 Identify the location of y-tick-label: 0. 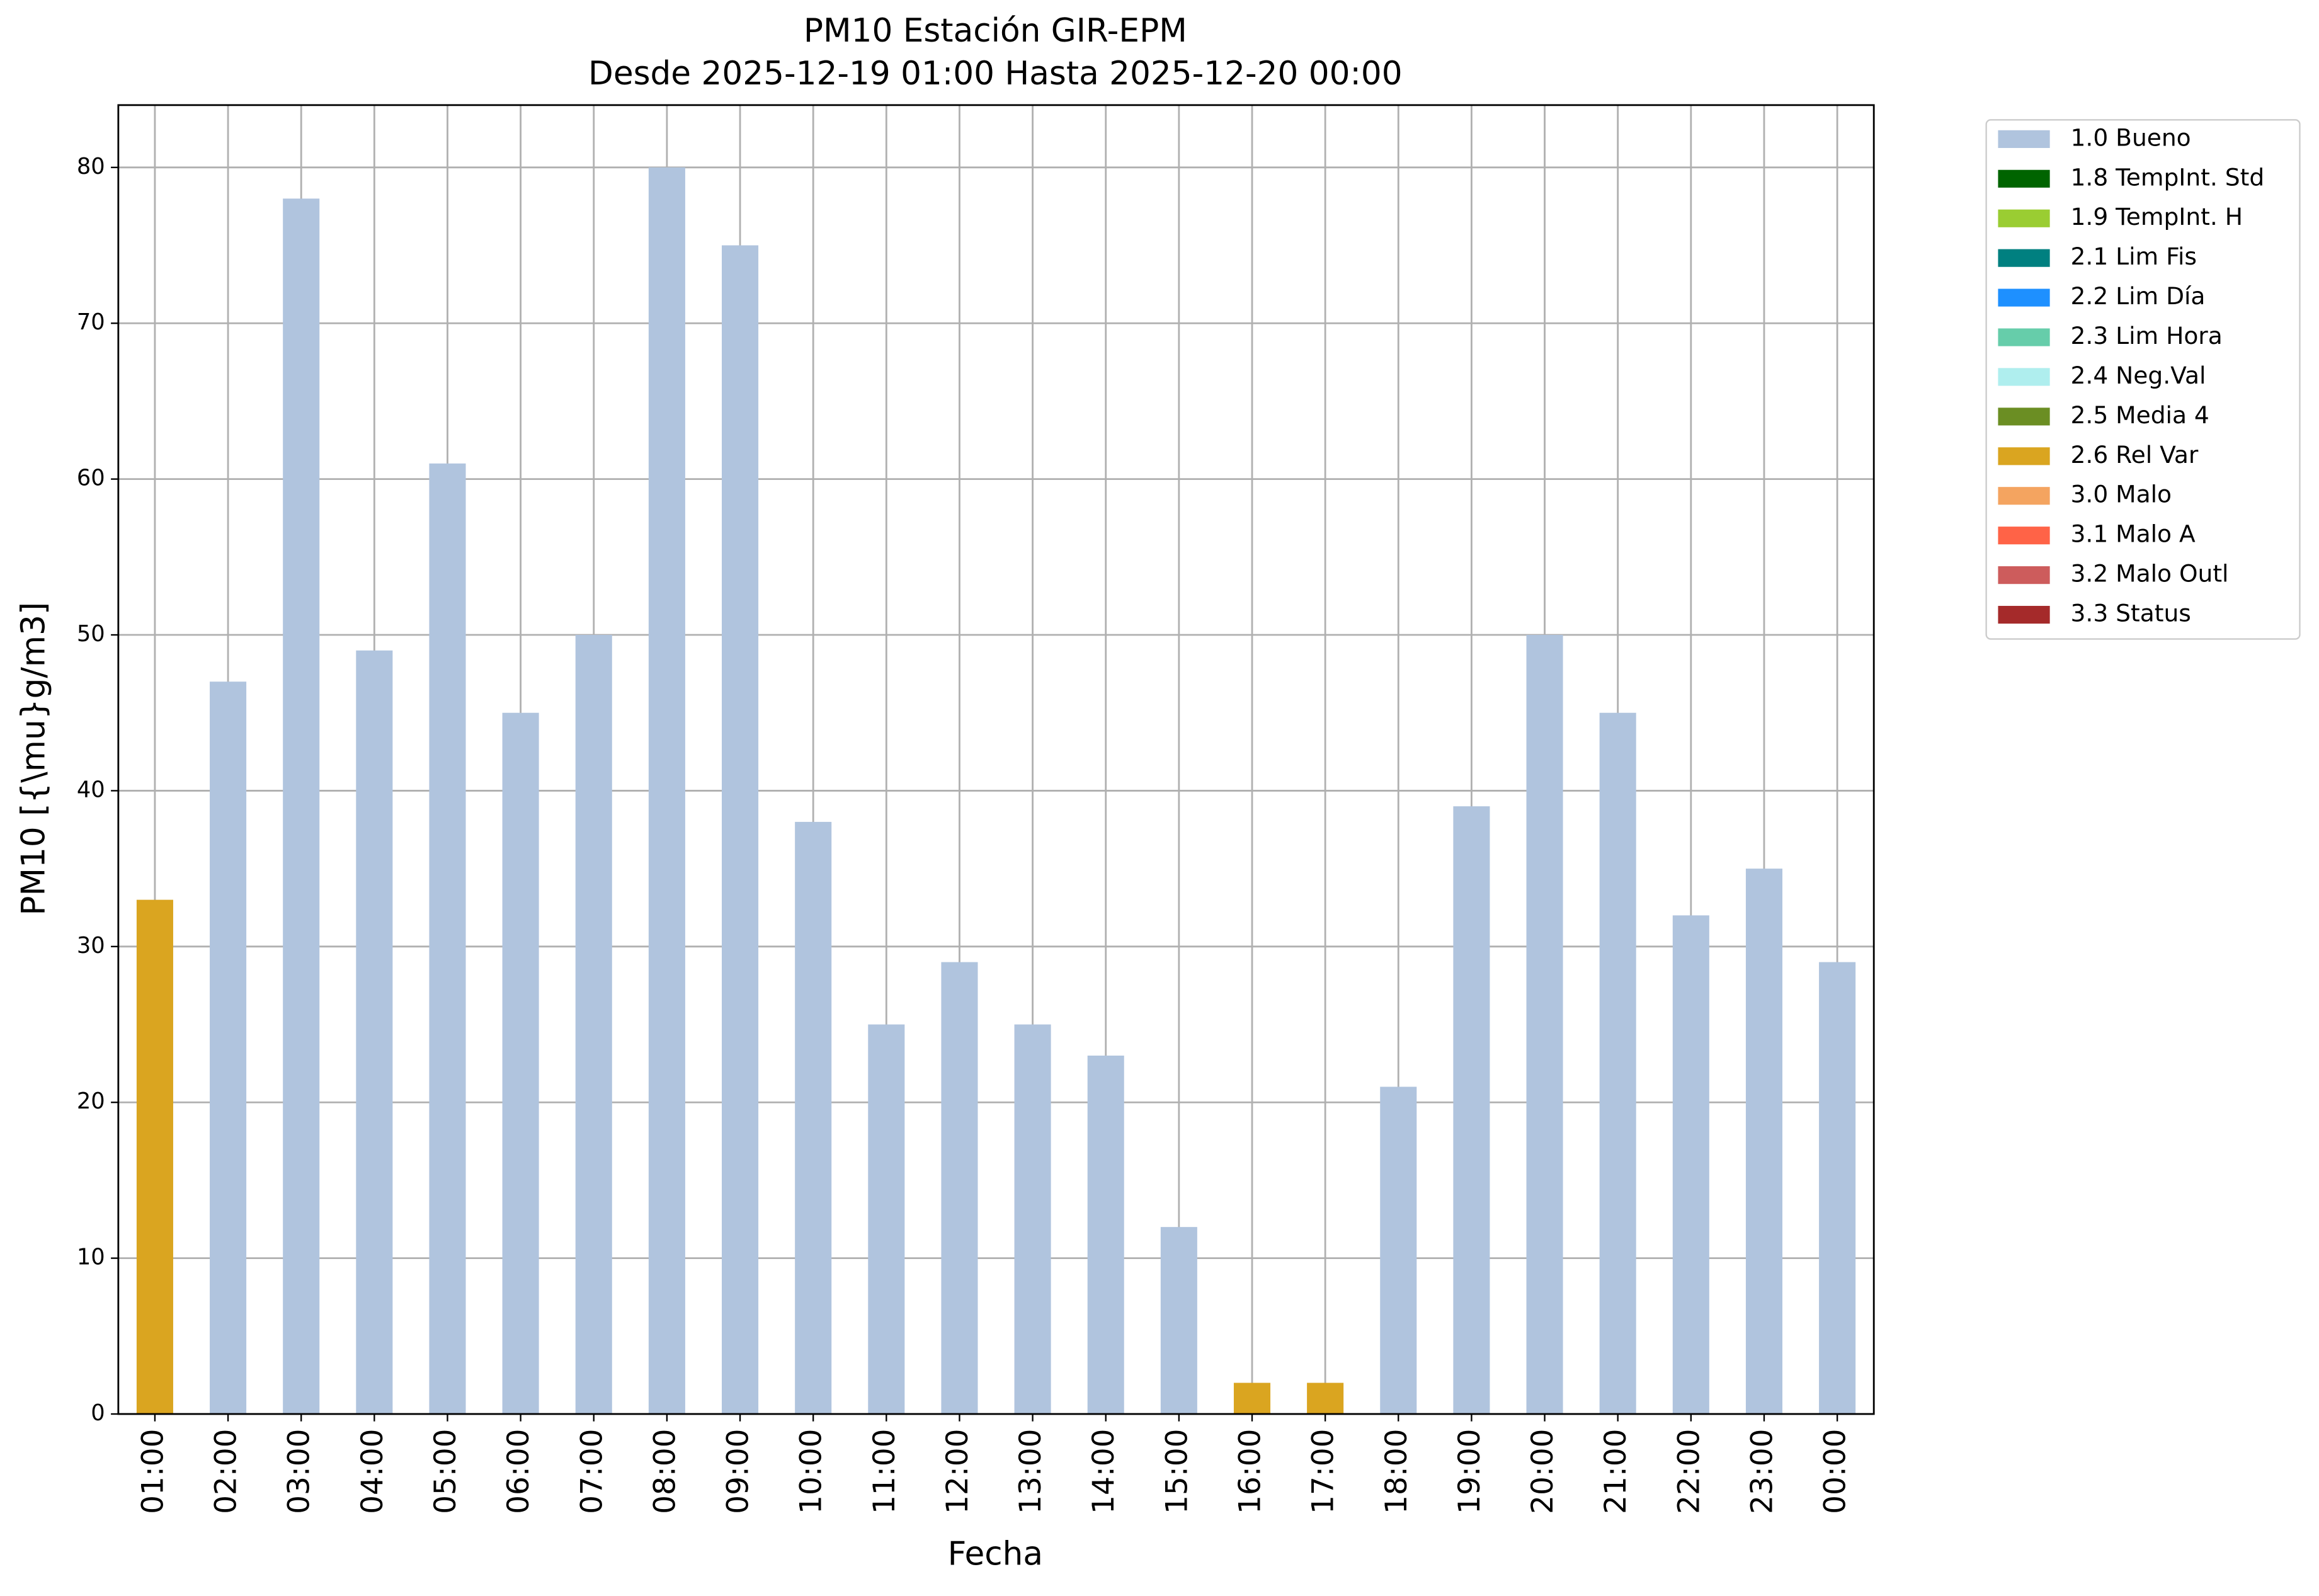
(98, 1413).